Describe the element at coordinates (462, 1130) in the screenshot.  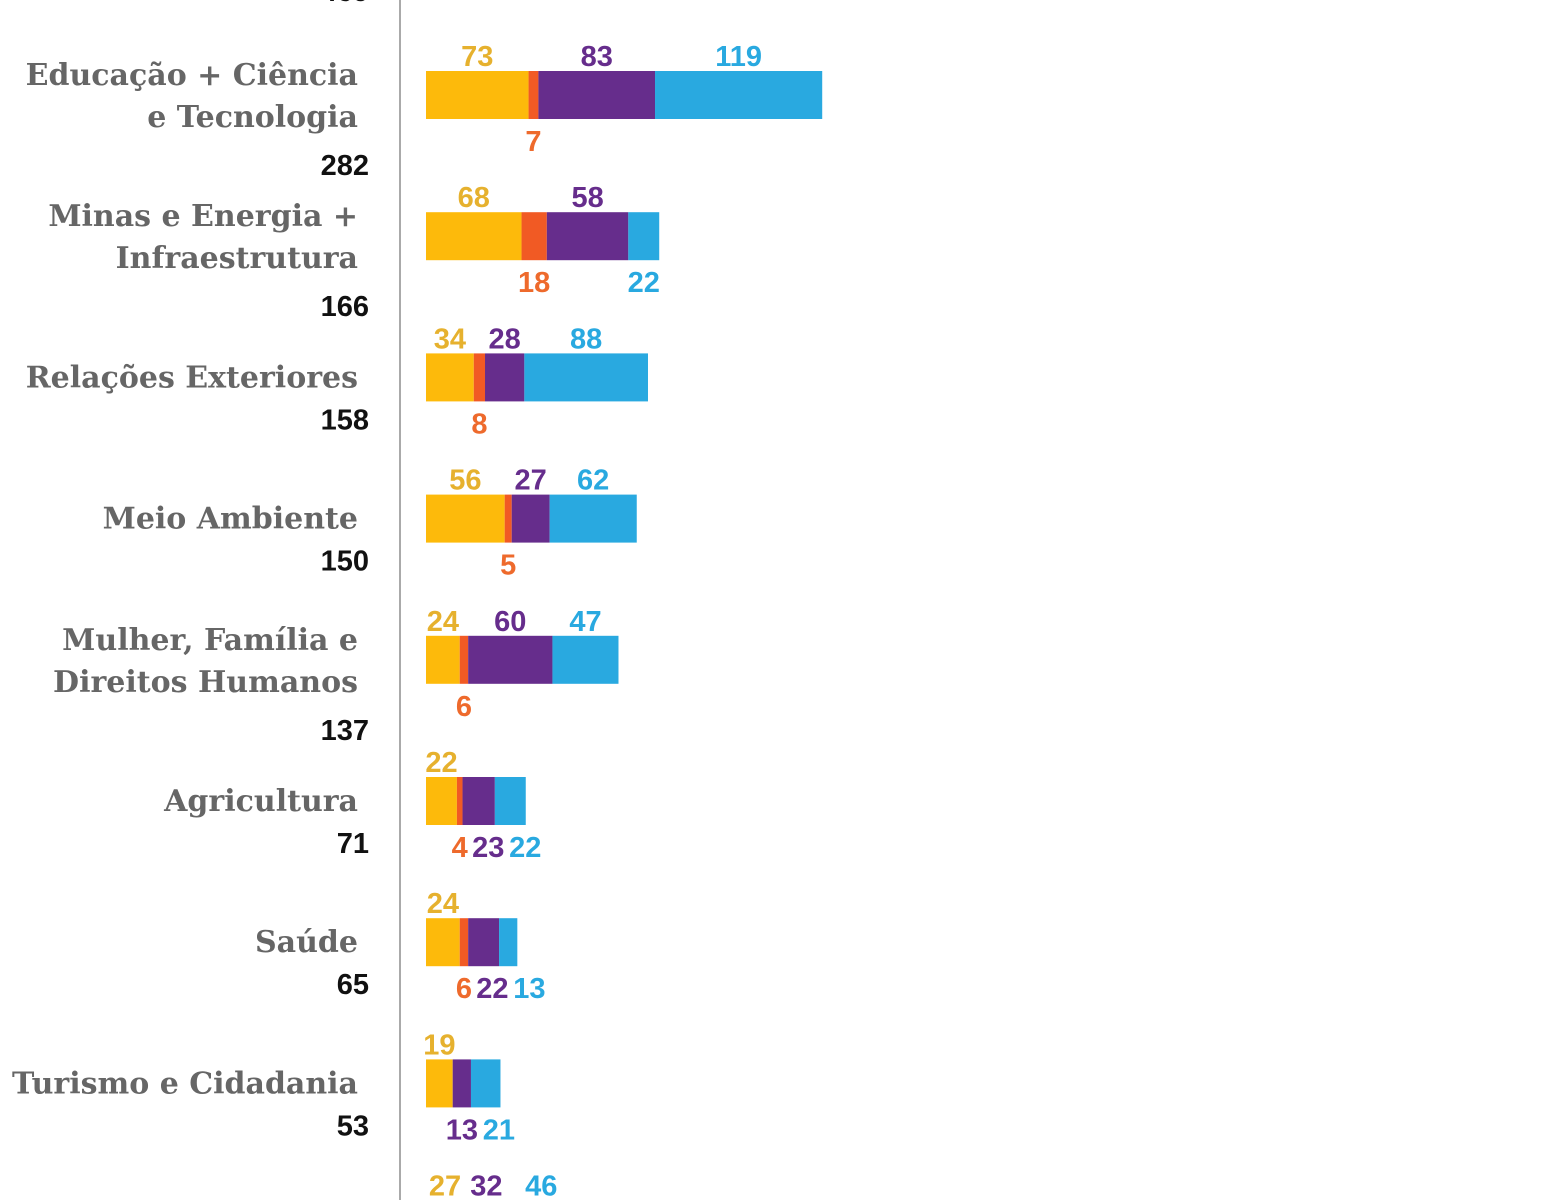
I see `value-label-8-3: 13` at that location.